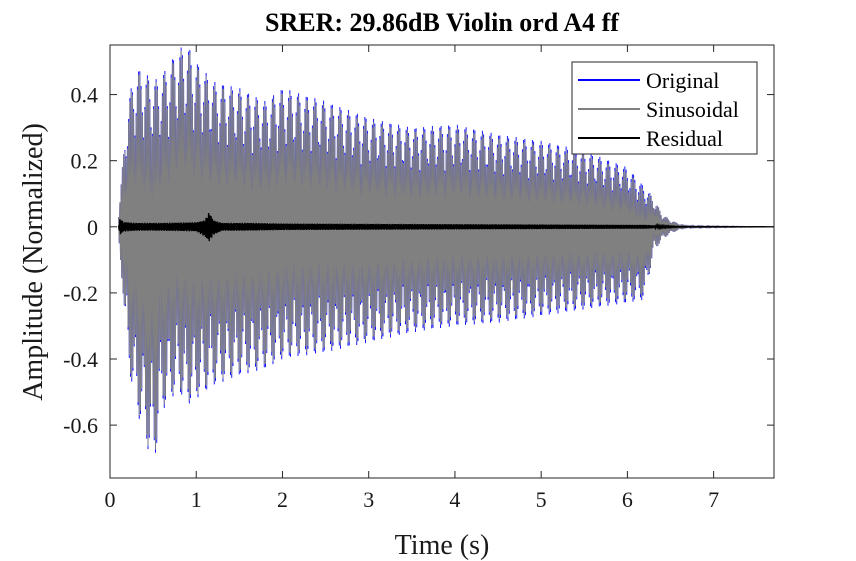 The height and width of the screenshot is (561, 856). I want to click on x-tick-label: 0, so click(110, 499).